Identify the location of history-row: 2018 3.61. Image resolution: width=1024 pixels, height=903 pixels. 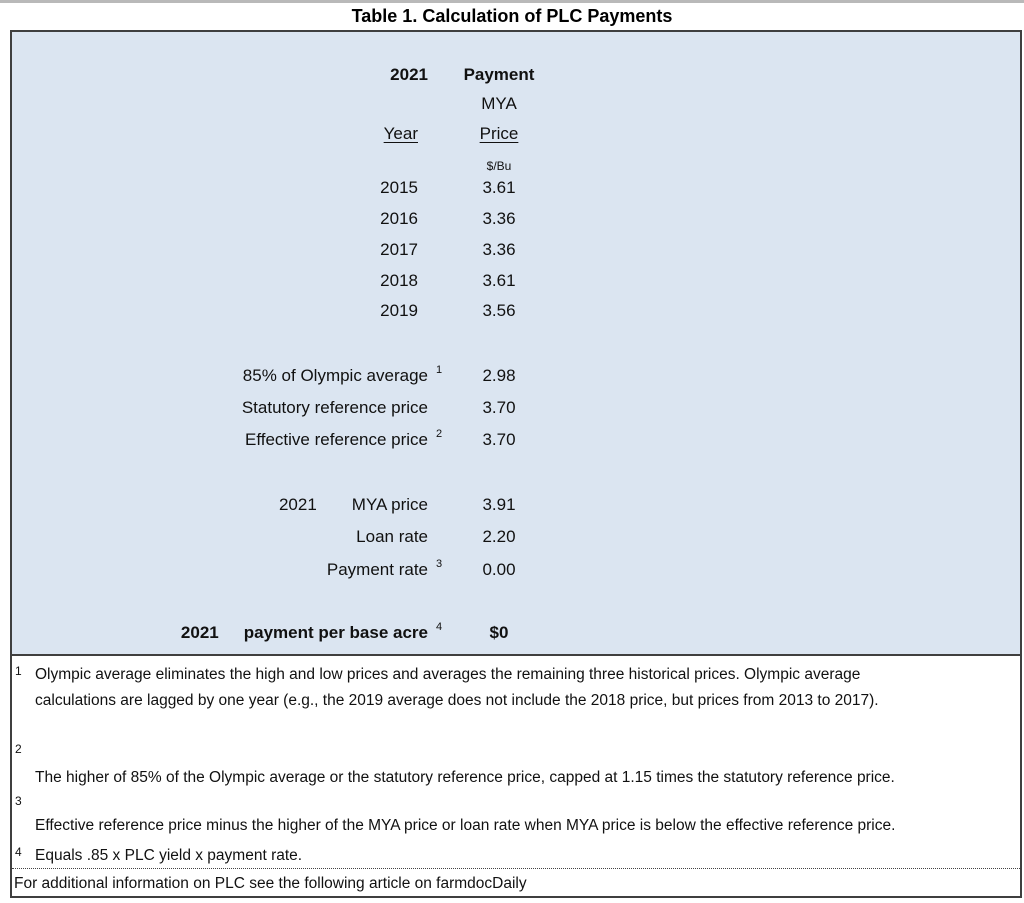
(516, 281).